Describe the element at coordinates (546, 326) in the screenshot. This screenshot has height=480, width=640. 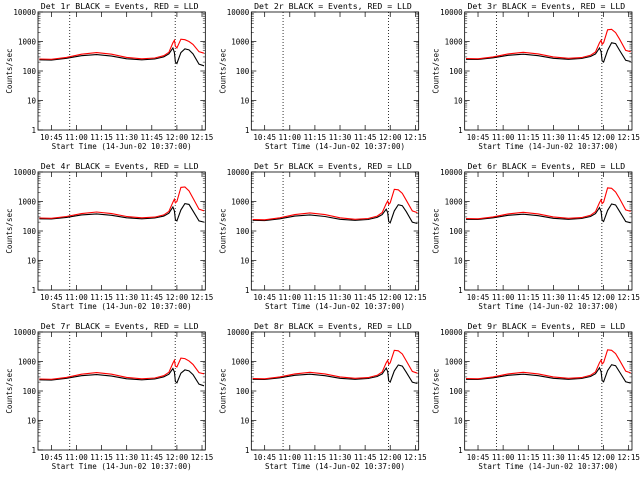
I see `chart-title: Det 9r BLACK = Events, RED = LLD` at that location.